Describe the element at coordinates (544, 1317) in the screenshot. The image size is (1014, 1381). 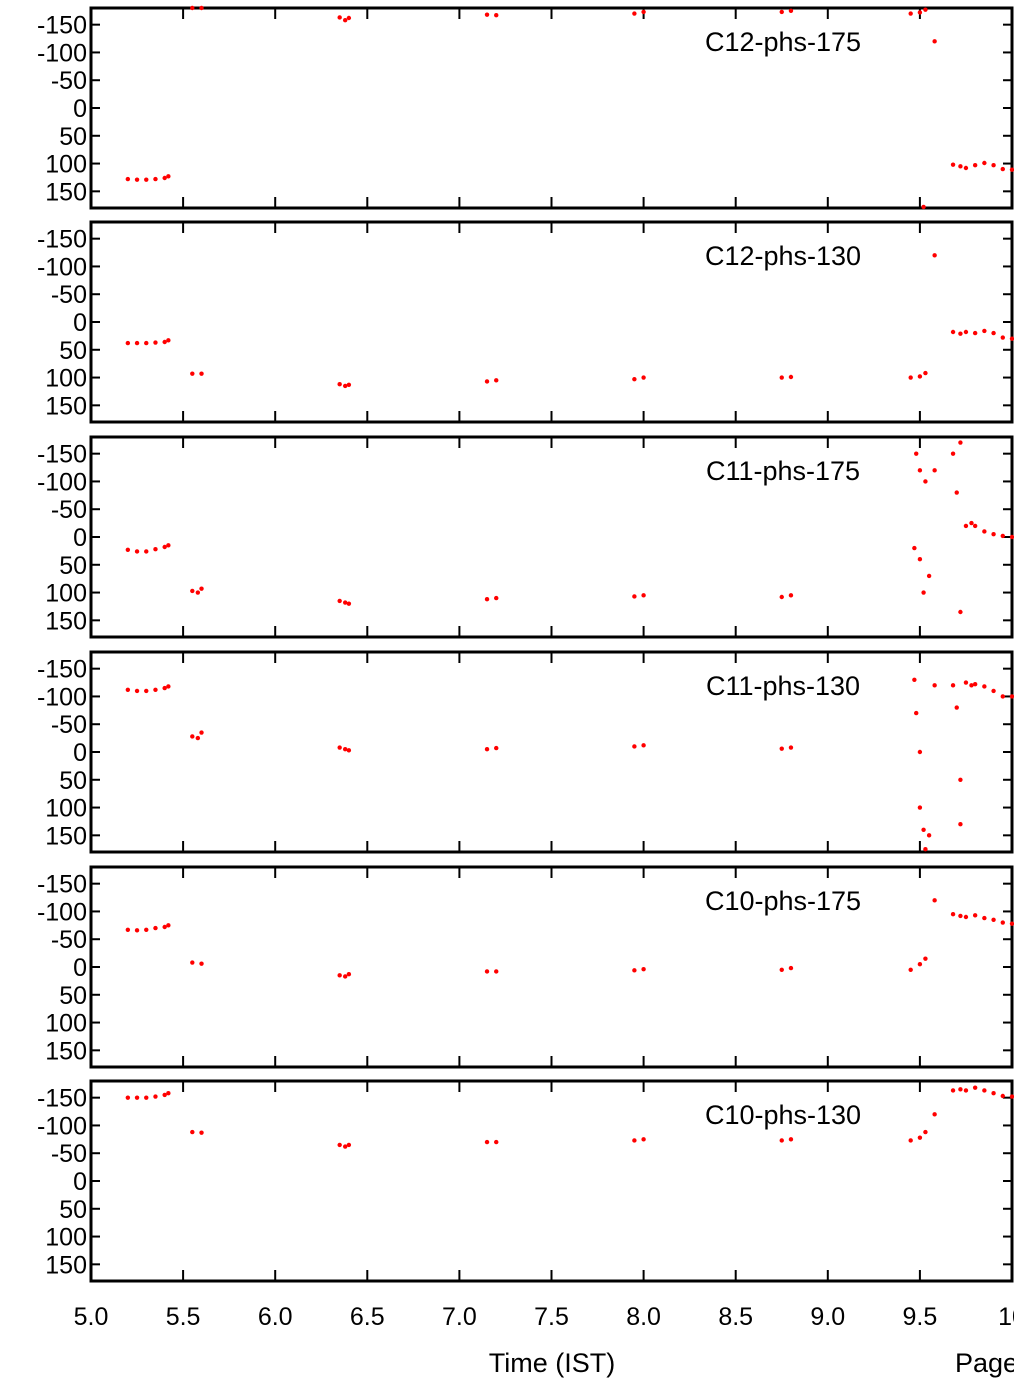
I see `x-axis: 5.0 5.5 6.0 6.5 7.0 7.5 8.0 8.5 9.0 9.5 10` at that location.